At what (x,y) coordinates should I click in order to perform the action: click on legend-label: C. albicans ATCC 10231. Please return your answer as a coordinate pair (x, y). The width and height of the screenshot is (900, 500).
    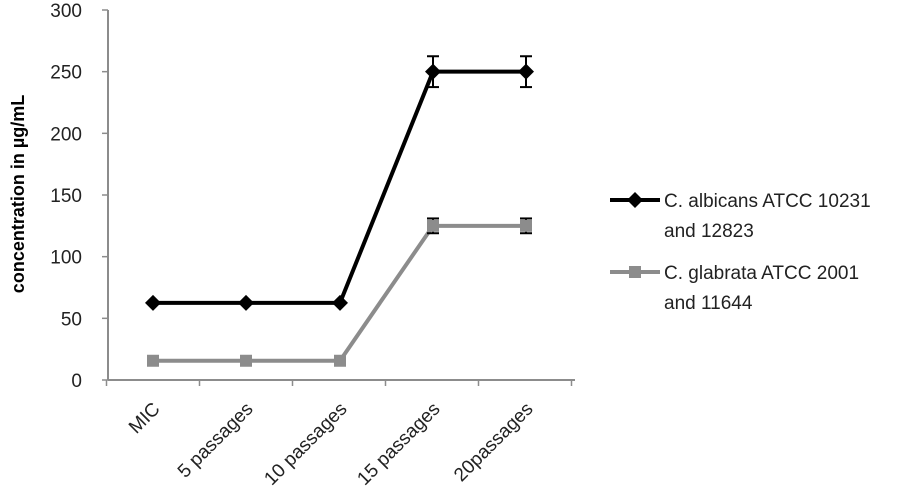
    Looking at the image, I should click on (767, 201).